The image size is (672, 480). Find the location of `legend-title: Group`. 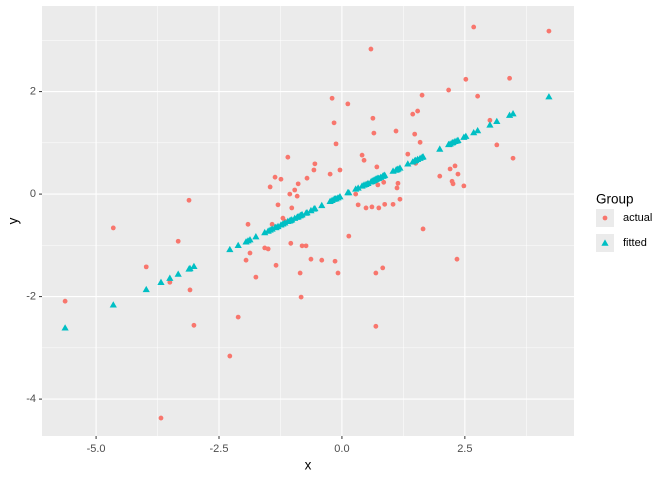

legend-title: Group is located at coordinates (615, 199).